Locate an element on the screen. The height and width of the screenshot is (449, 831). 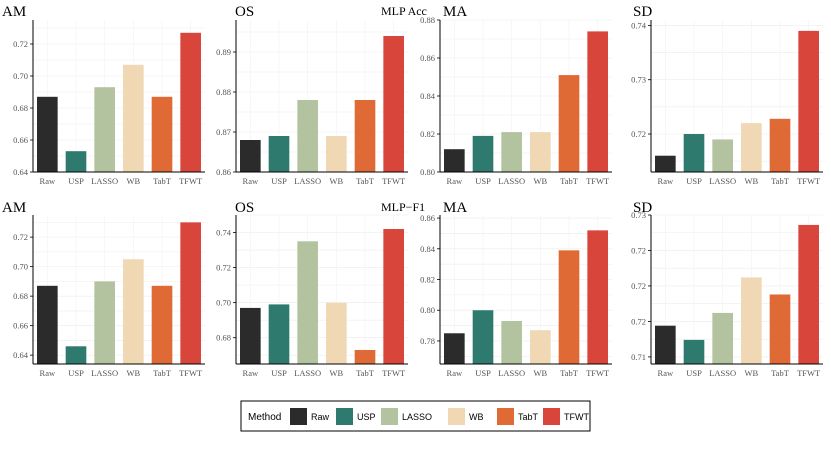
y-tick-label: 0.70 is located at coordinates (20, 76).